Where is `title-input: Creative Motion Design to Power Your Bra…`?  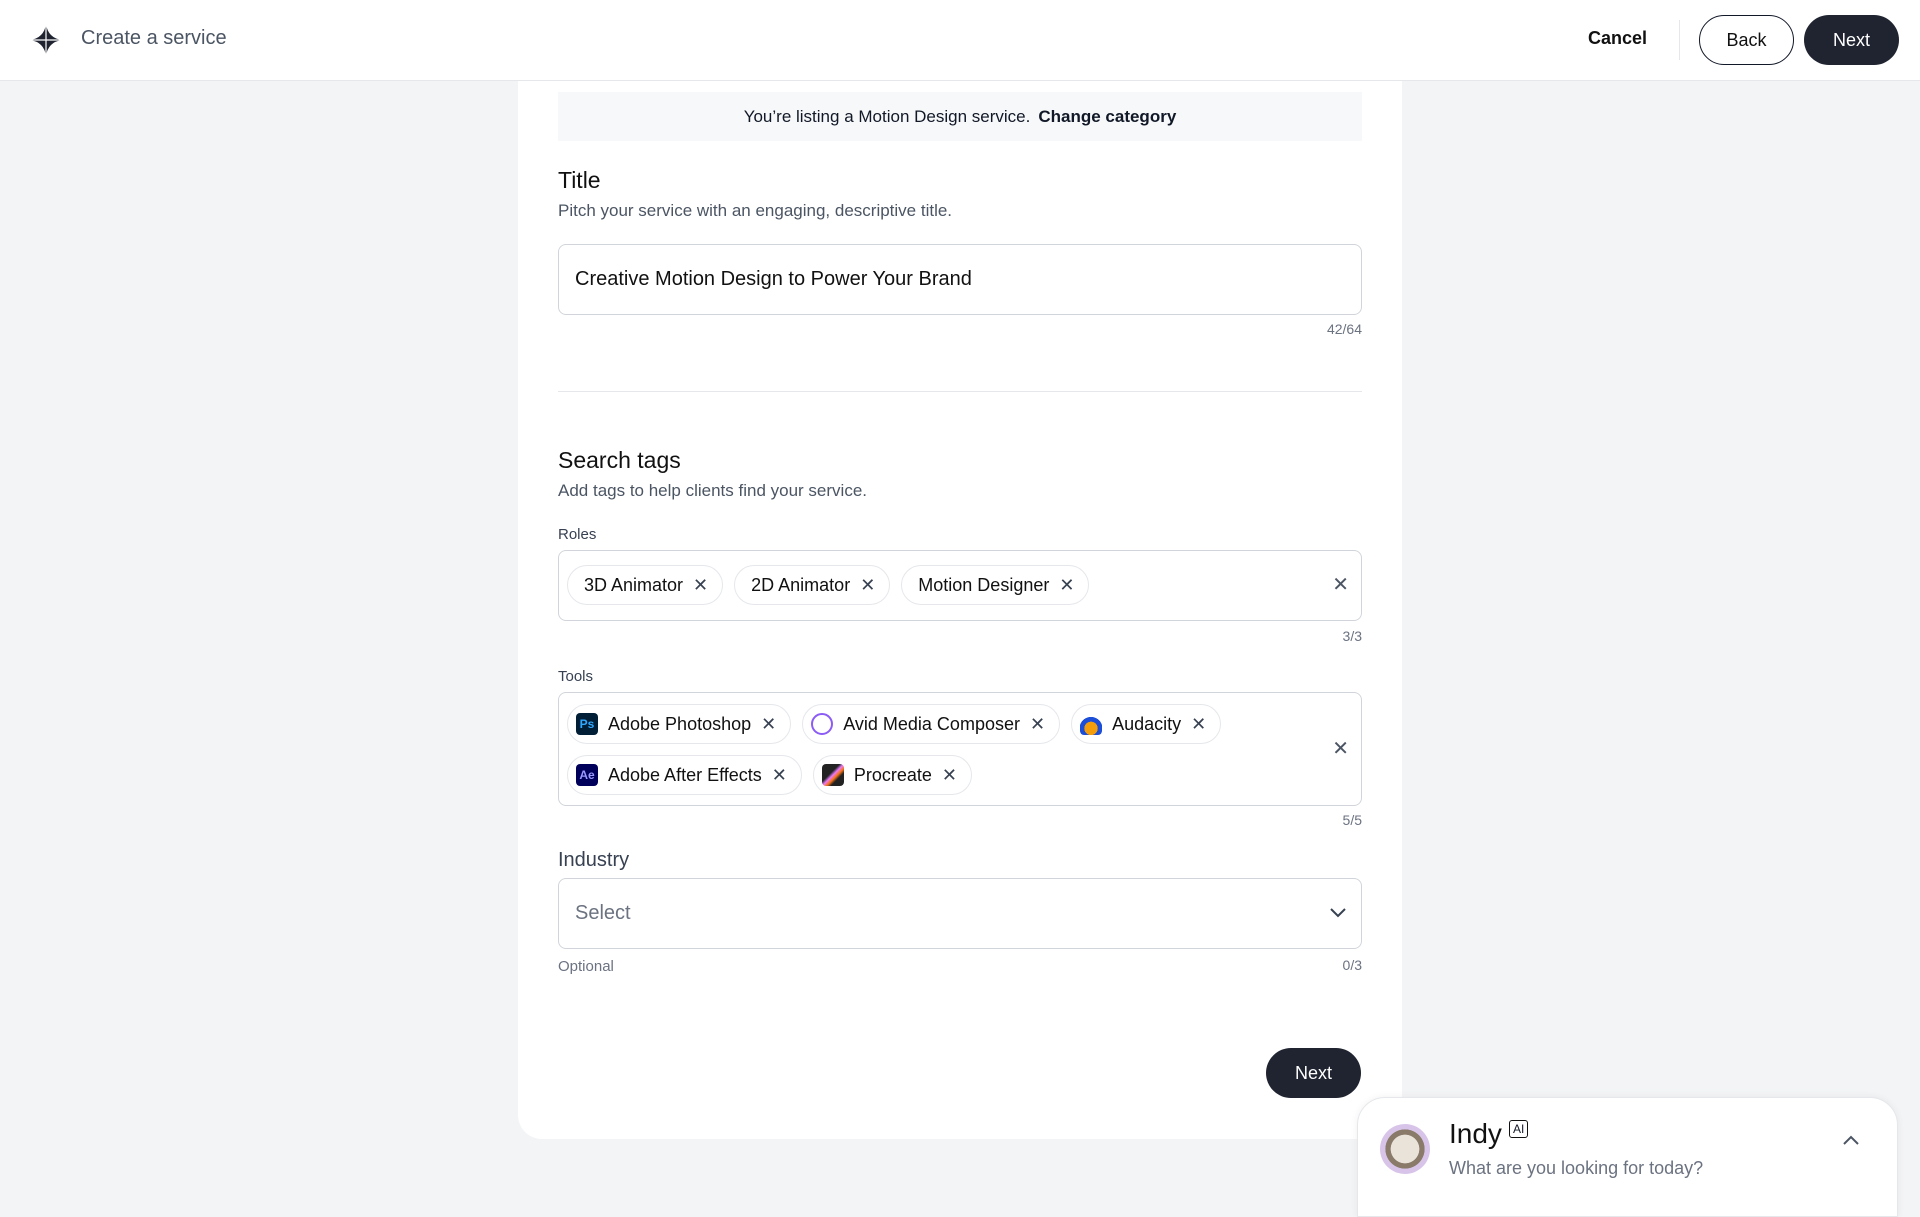 title-input: Creative Motion Design to Power Your Bra… is located at coordinates (960, 279).